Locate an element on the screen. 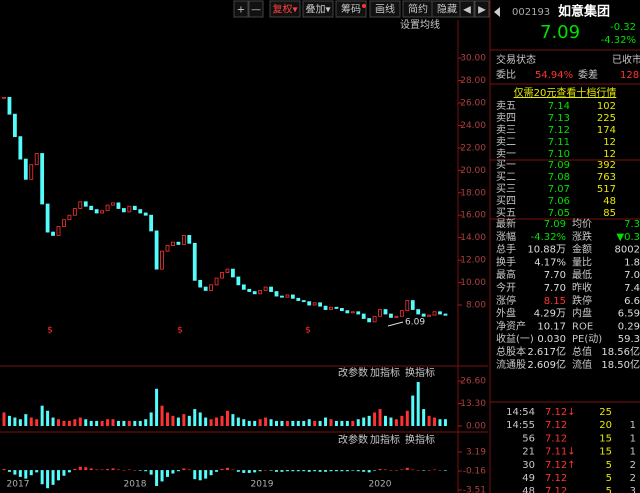  book-price: 7.10 is located at coordinates (559, 154).